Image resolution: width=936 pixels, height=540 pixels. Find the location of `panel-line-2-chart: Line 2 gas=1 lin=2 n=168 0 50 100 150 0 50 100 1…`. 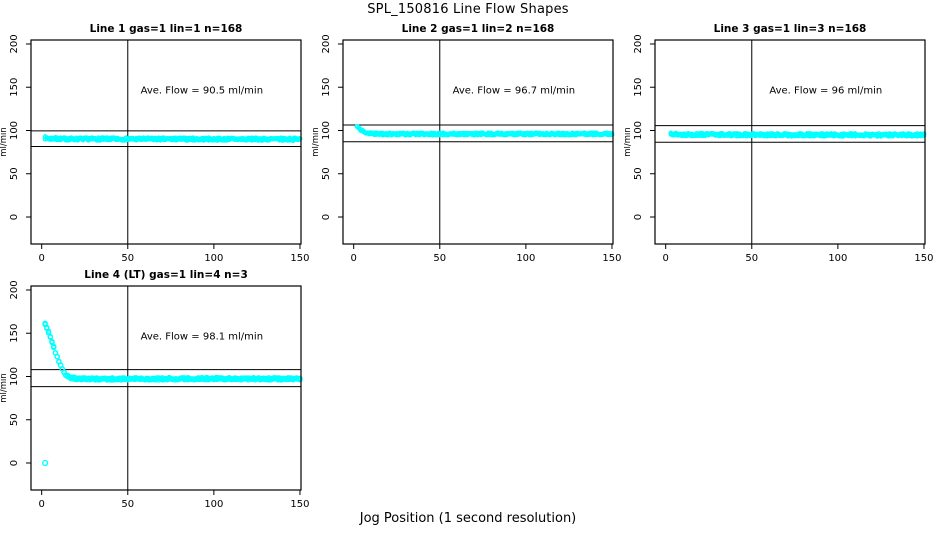

panel-line-2-chart: Line 2 gas=1 lin=2 n=168 0 50 100 150 0 50 100 1… is located at coordinates (467, 143).